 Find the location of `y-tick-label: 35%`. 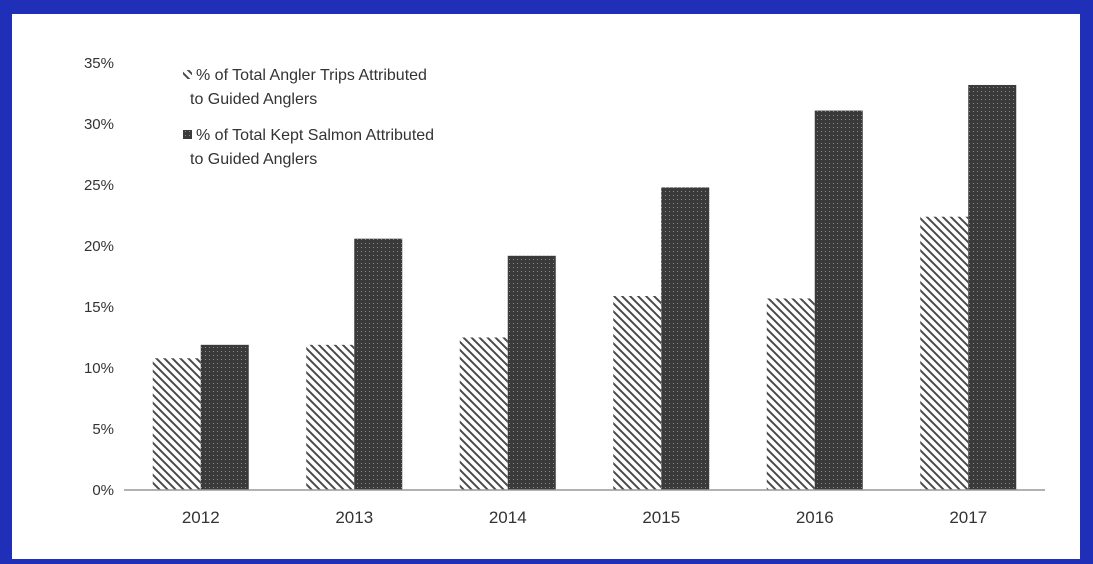

y-tick-label: 35% is located at coordinates (99, 63).